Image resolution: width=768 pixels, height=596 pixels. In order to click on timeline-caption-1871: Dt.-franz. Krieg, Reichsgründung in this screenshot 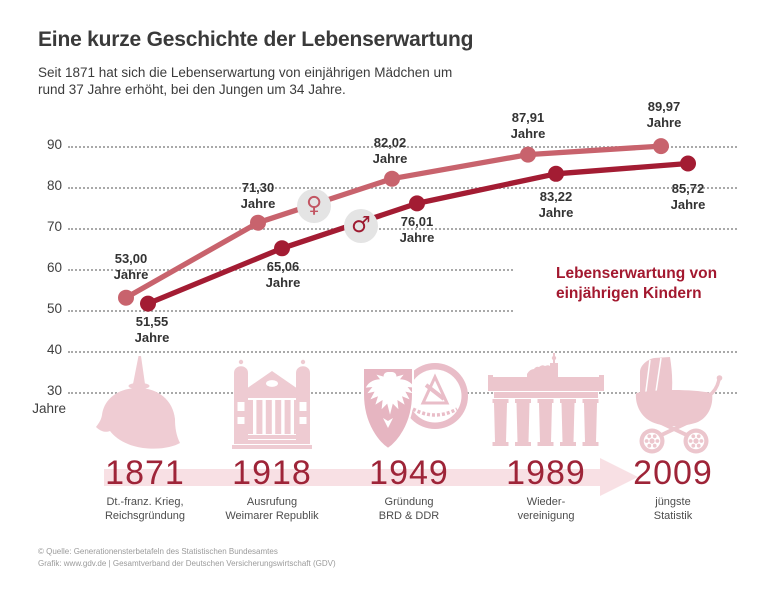, I will do `click(145, 509)`.